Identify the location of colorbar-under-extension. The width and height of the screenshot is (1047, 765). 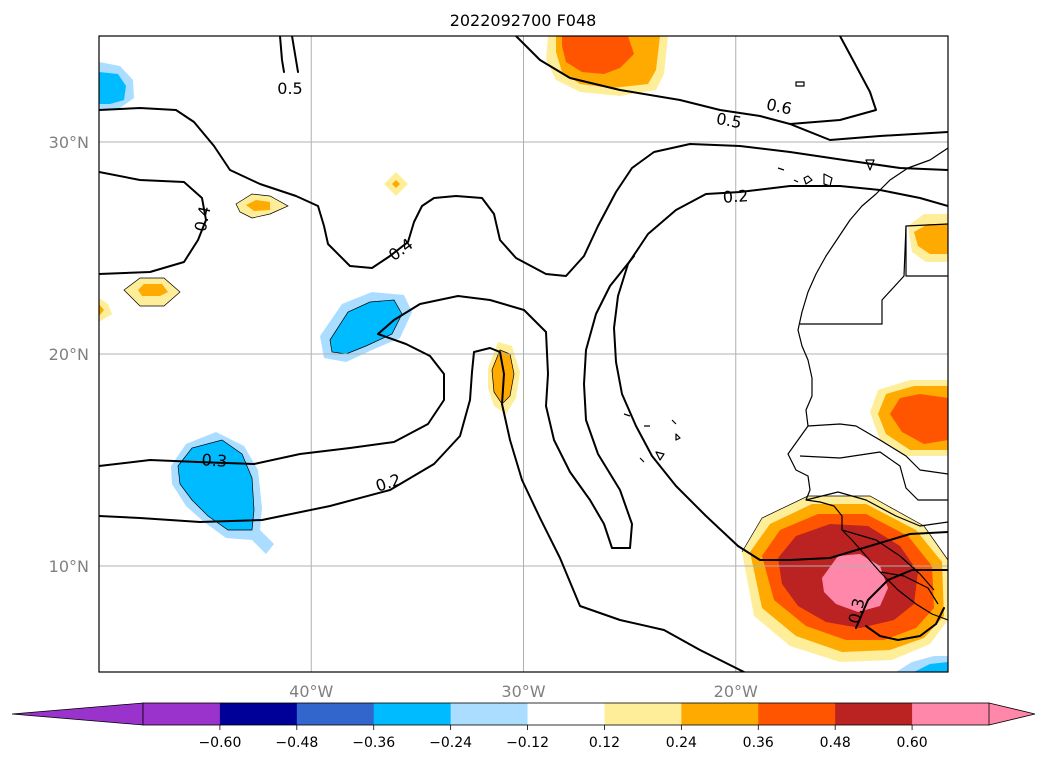
(77, 714).